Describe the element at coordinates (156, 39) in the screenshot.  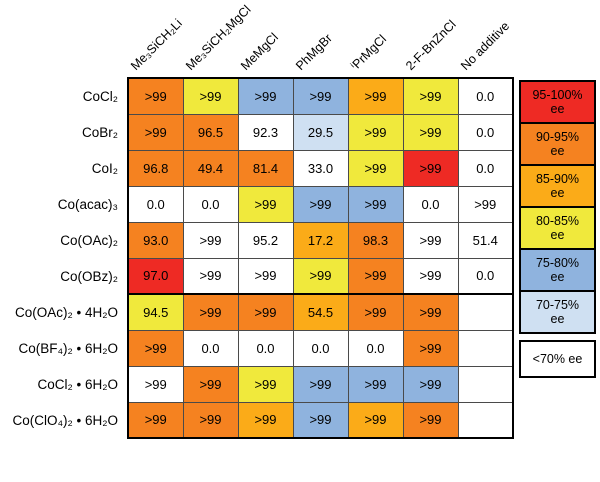
I see `column-header: Me₃SiCH₂Li` at that location.